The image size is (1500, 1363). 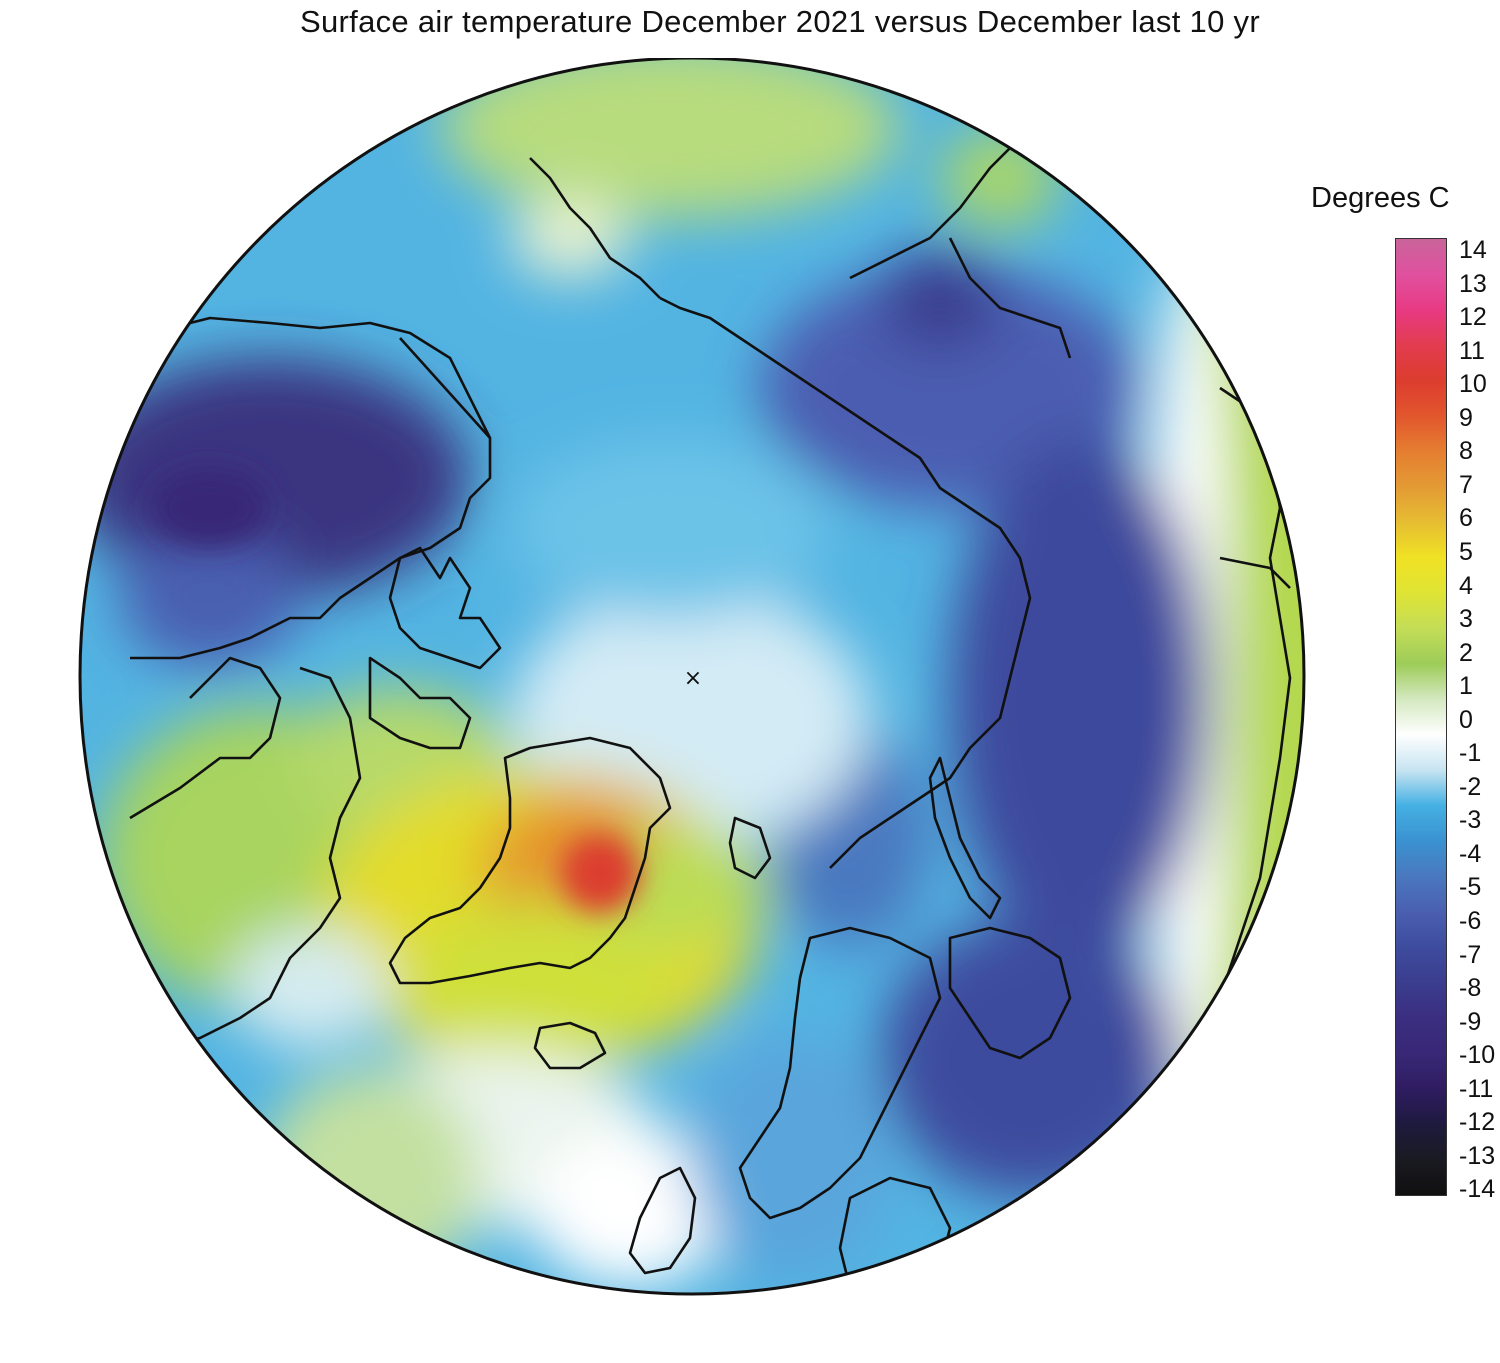 I want to click on british-isles-coast, so click(x=662, y=1220).